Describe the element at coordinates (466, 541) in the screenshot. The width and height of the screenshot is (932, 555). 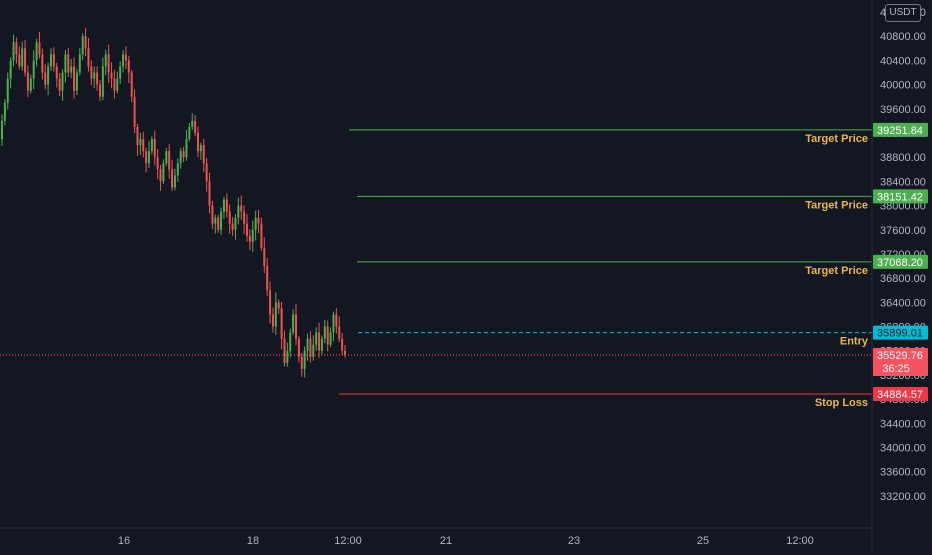
I see `time-axis: 16 18 12:00 21 23 25 12:00` at that location.